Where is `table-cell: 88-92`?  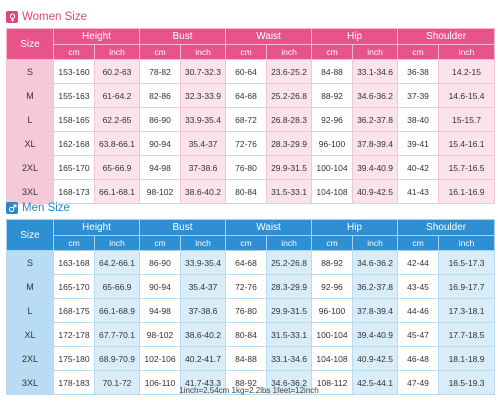
table-cell: 88-92 is located at coordinates (332, 262).